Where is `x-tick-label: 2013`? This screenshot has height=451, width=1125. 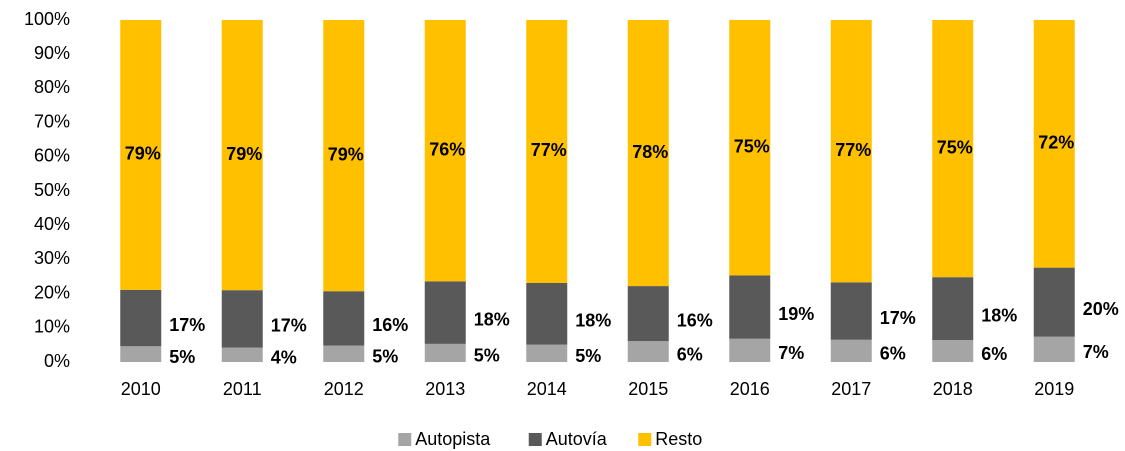 x-tick-label: 2013 is located at coordinates (445, 389).